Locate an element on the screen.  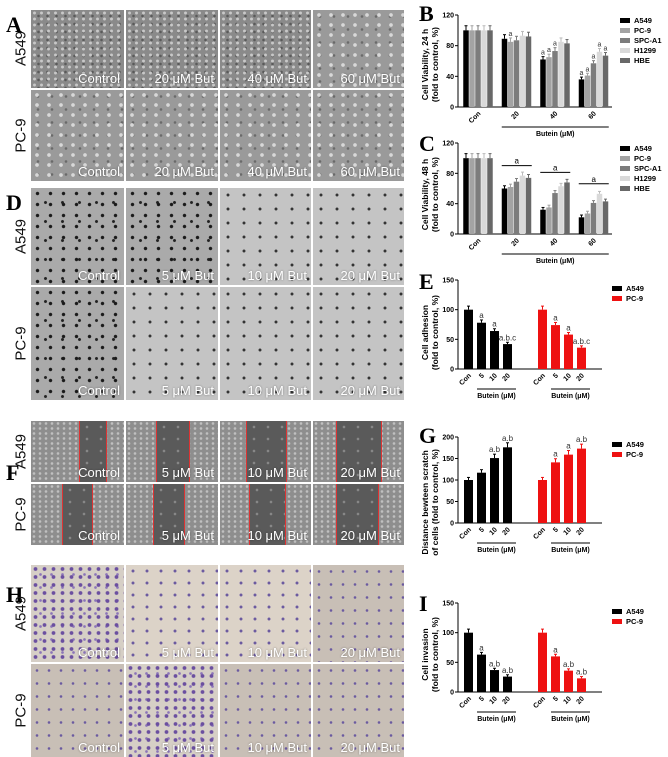
panel-letter-d: D is located at coordinates (14, 202).